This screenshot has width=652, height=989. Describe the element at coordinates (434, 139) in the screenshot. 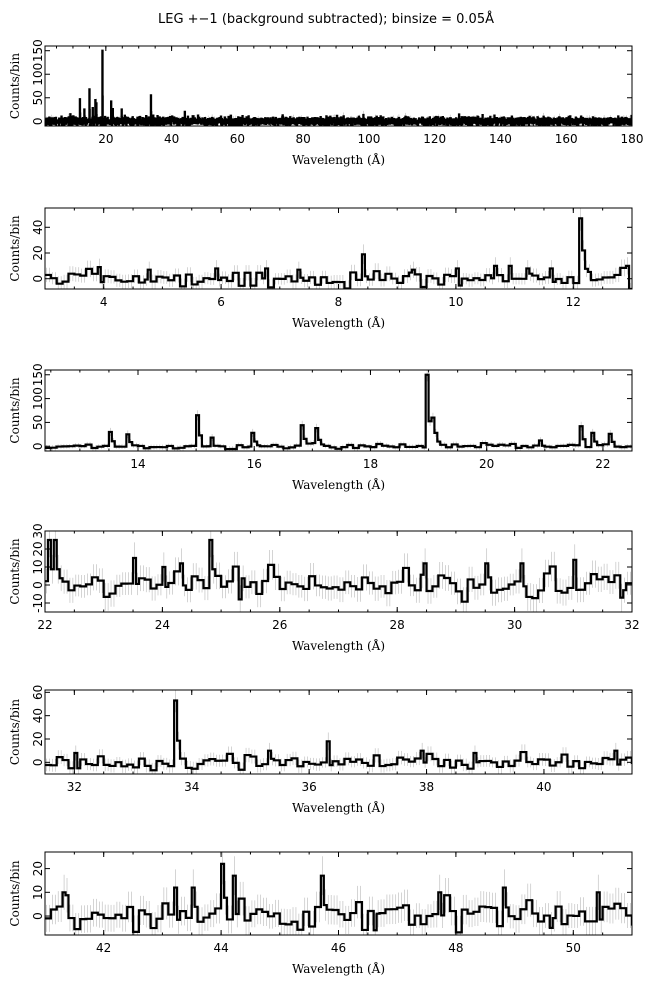

I see `x-tick-label: 120` at that location.